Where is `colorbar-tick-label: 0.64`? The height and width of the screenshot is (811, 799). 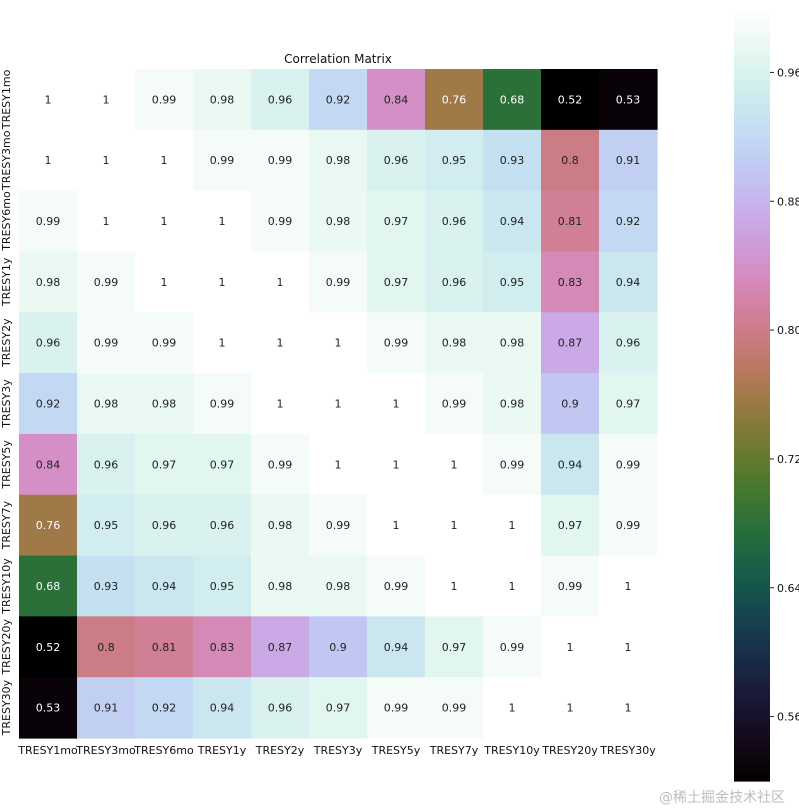 colorbar-tick-label: 0.64 is located at coordinates (788, 588).